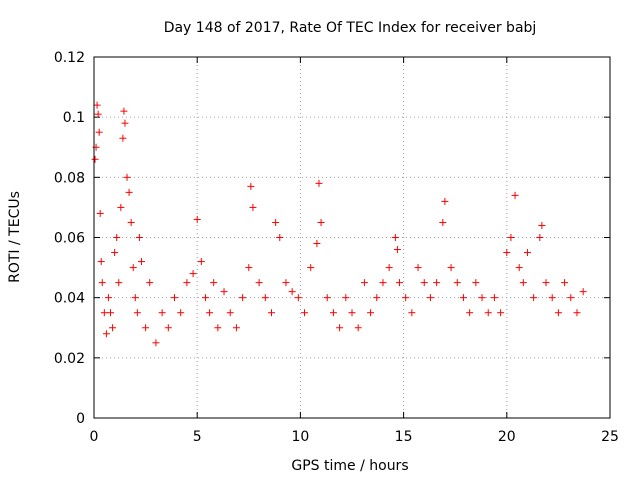 The height and width of the screenshot is (480, 640). Describe the element at coordinates (69, 58) in the screenshot. I see `y-tick-label: 0.12` at that location.